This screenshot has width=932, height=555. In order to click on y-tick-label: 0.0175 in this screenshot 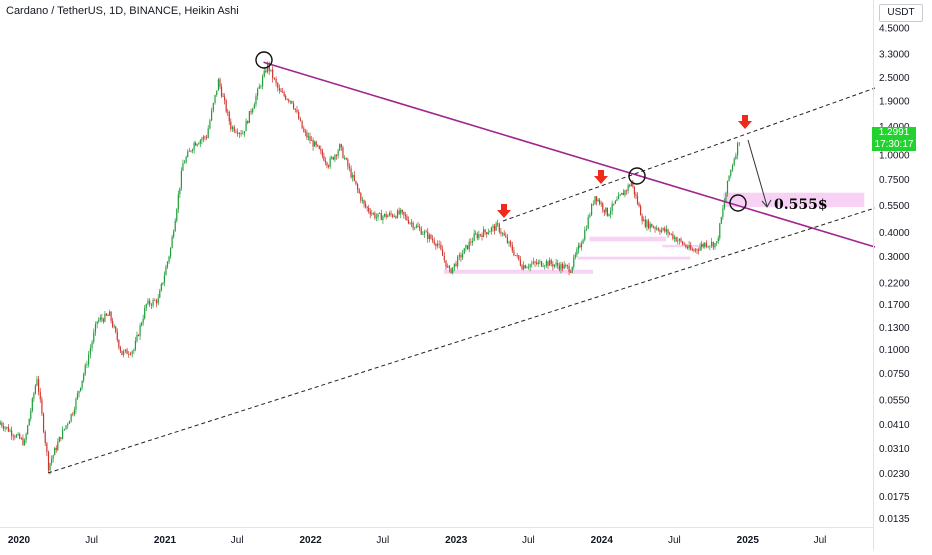, I will do `click(894, 497)`.